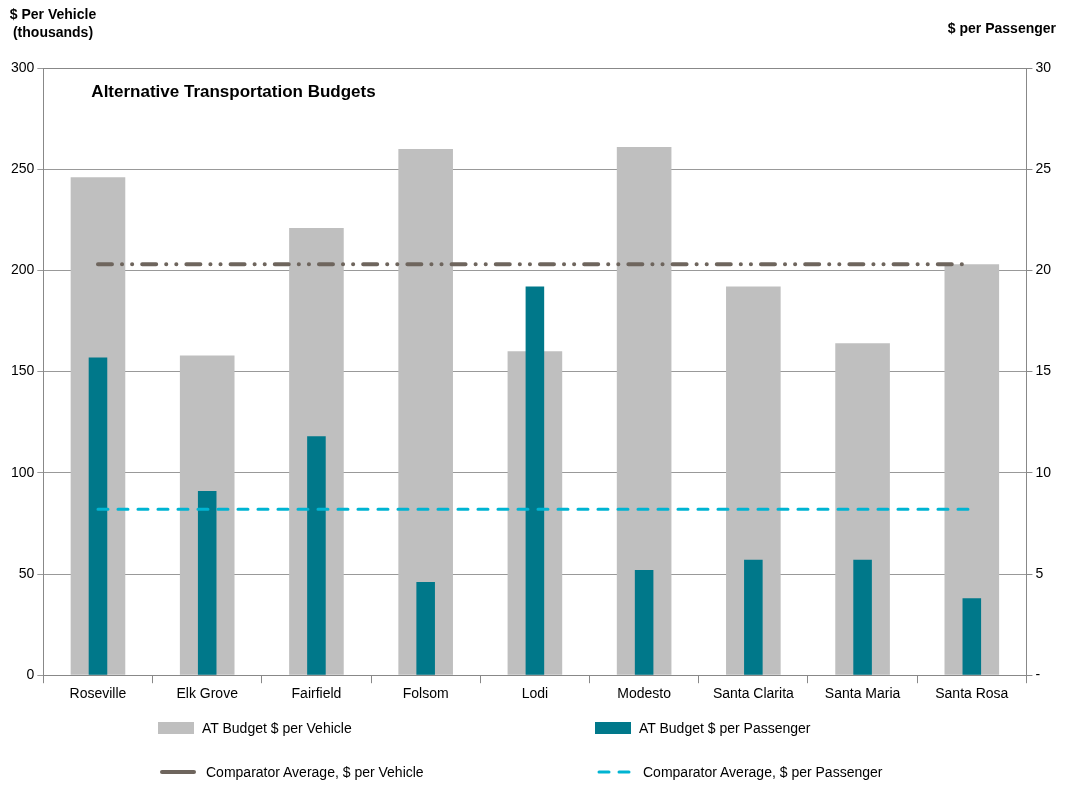 The height and width of the screenshot is (788, 1068). Describe the element at coordinates (23, 269) in the screenshot. I see `y-tick-label: 200` at that location.